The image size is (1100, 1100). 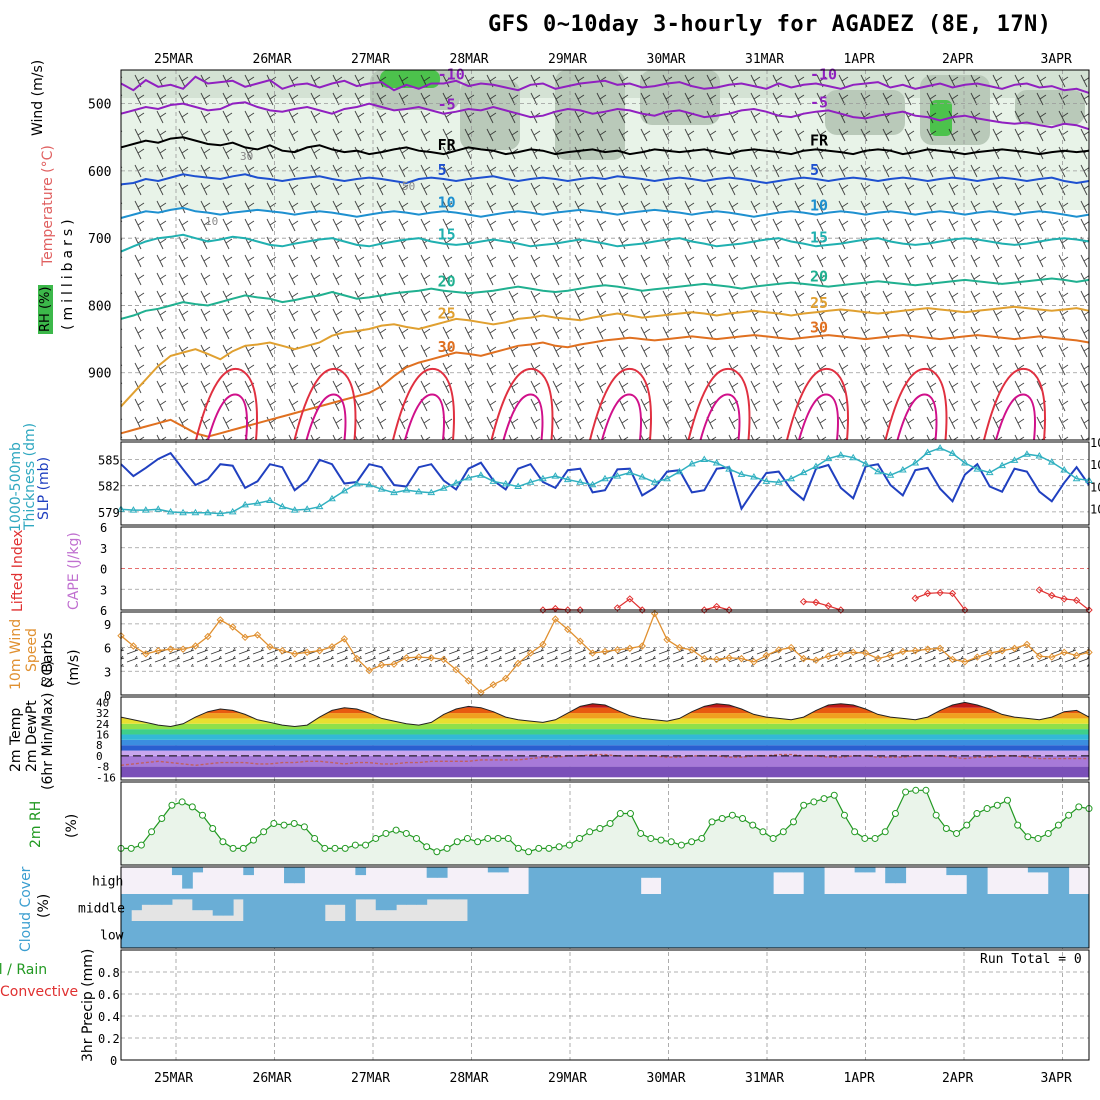 I want to click on isotherm-label: FR, so click(x=819, y=140).